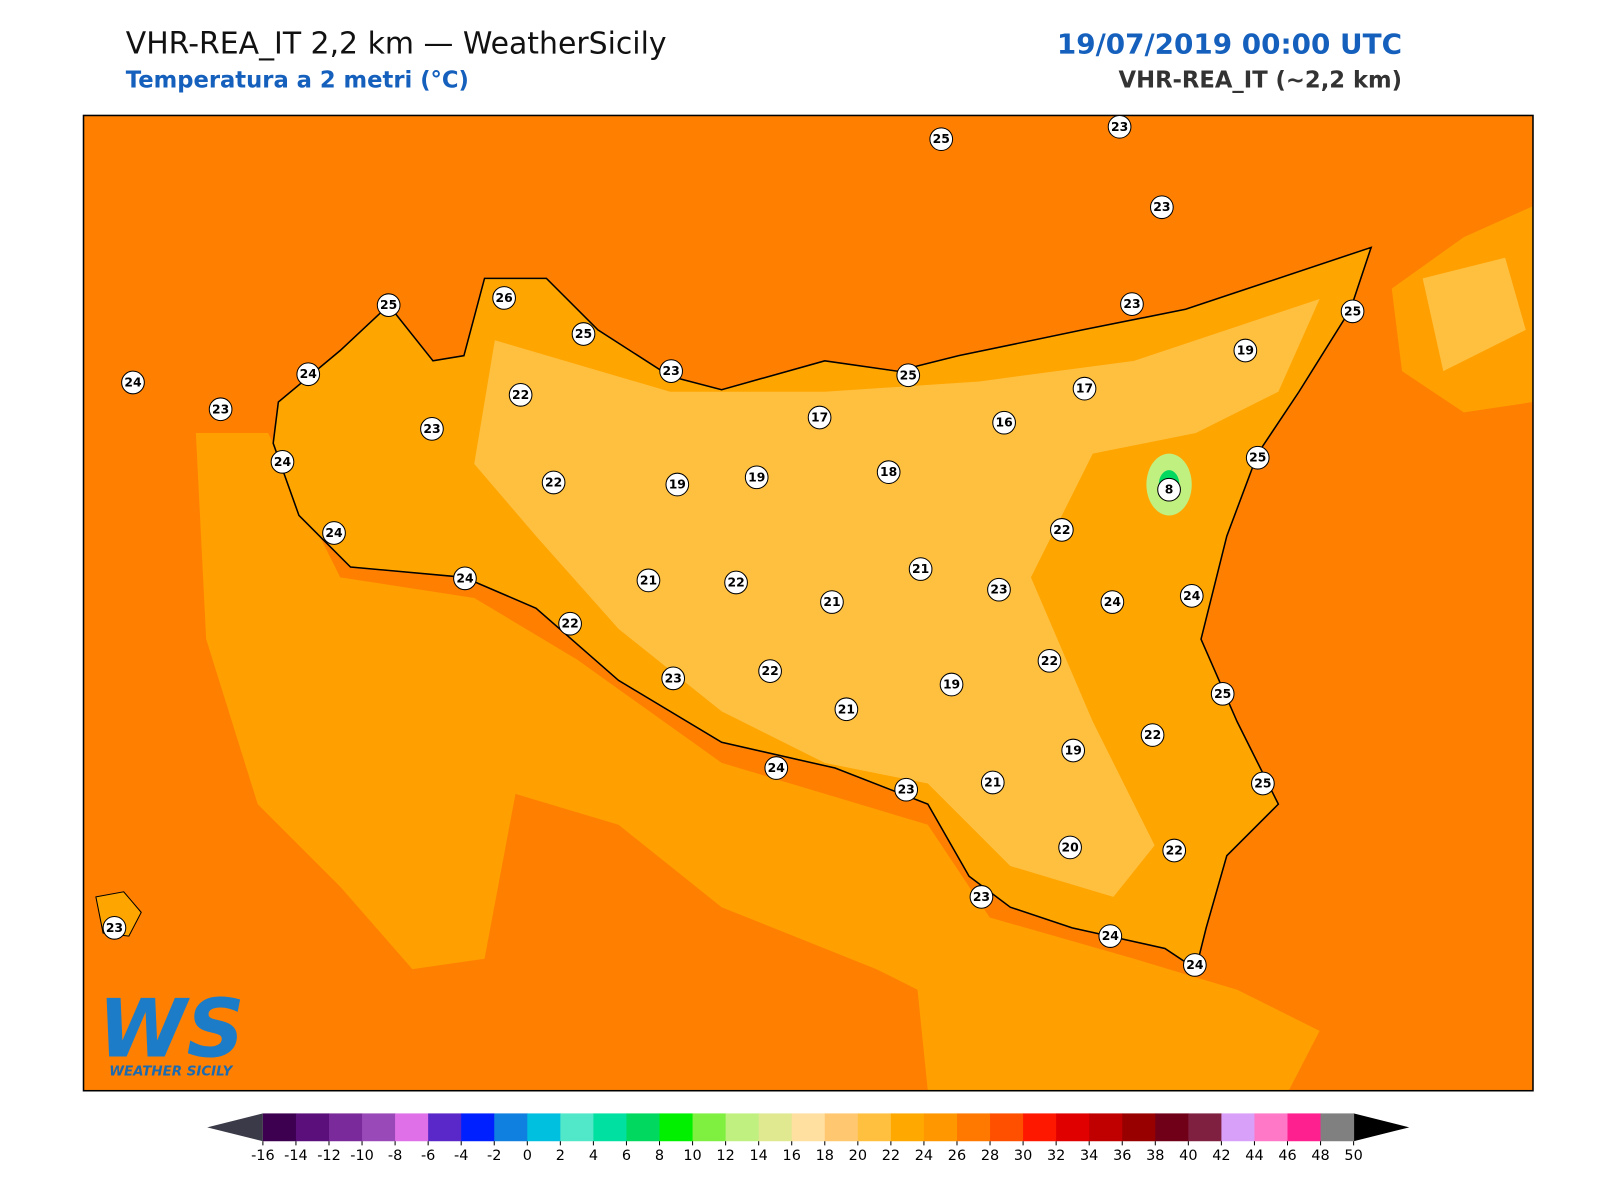 The width and height of the screenshot is (1600, 1200). Describe the element at coordinates (792, 1156) in the screenshot. I see `colorbar-tick-label: 16` at that location.